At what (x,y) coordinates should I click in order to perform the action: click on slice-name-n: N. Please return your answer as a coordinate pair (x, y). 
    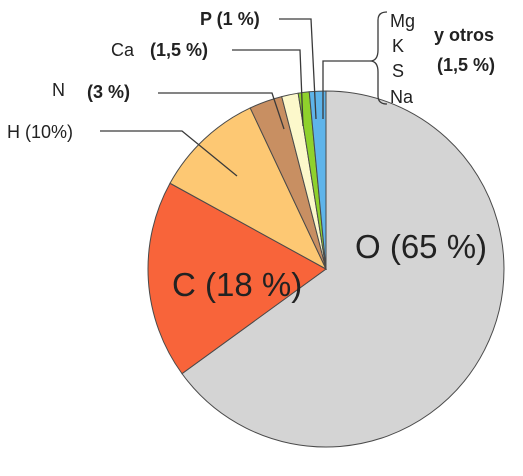
    Looking at the image, I should click on (58, 90).